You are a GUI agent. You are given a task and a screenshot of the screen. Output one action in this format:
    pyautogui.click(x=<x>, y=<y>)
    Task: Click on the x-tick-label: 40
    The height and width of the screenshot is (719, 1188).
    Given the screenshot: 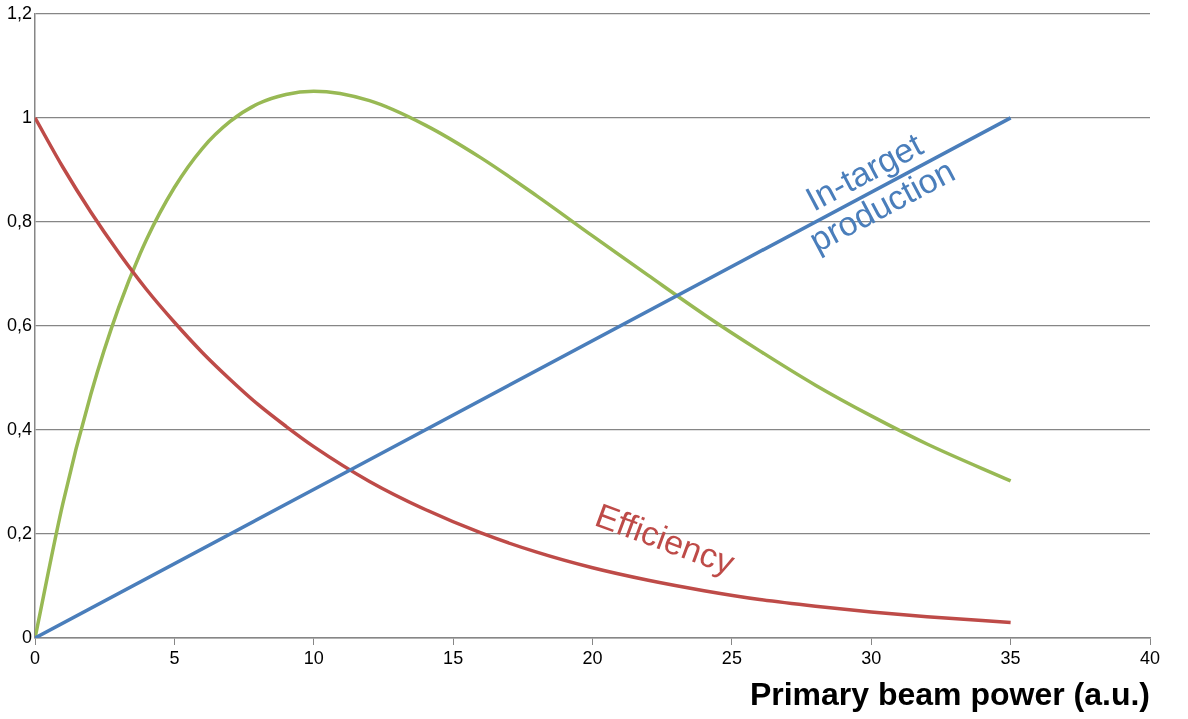 What is the action you would take?
    pyautogui.click(x=1150, y=657)
    